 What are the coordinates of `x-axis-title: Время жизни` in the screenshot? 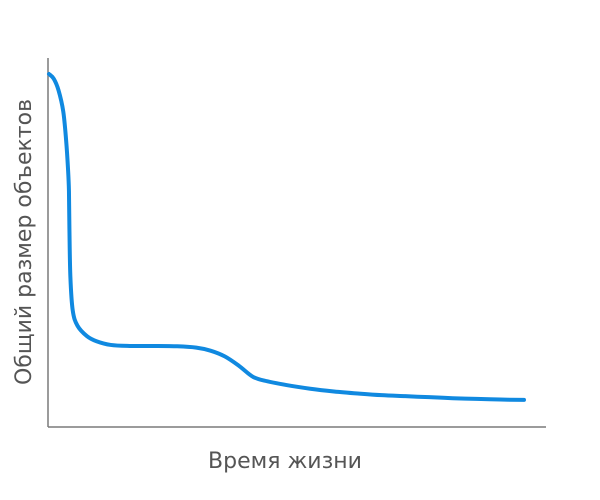 It's located at (285, 461).